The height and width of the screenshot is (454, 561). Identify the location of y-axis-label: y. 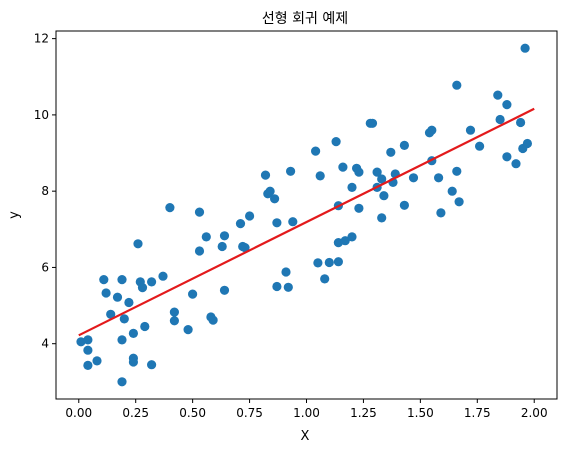
(14, 215).